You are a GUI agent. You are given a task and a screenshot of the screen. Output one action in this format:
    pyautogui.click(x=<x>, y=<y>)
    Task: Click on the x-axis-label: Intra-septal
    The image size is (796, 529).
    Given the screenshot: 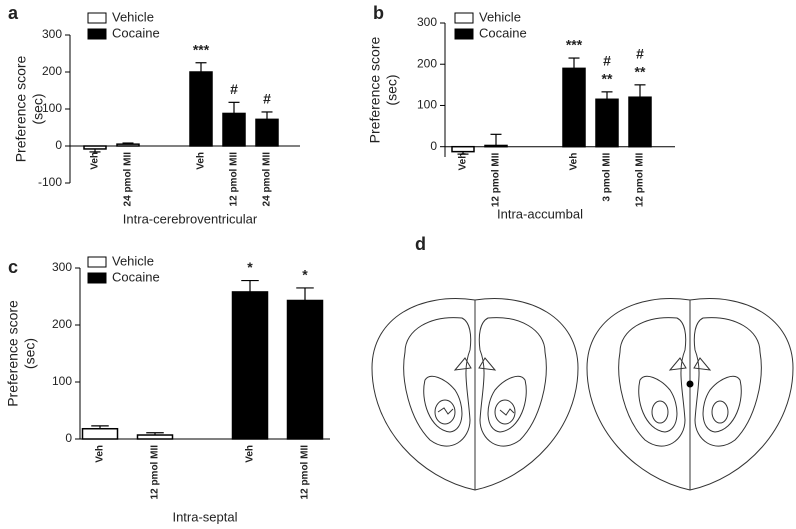 What is the action you would take?
    pyautogui.click(x=204, y=516)
    